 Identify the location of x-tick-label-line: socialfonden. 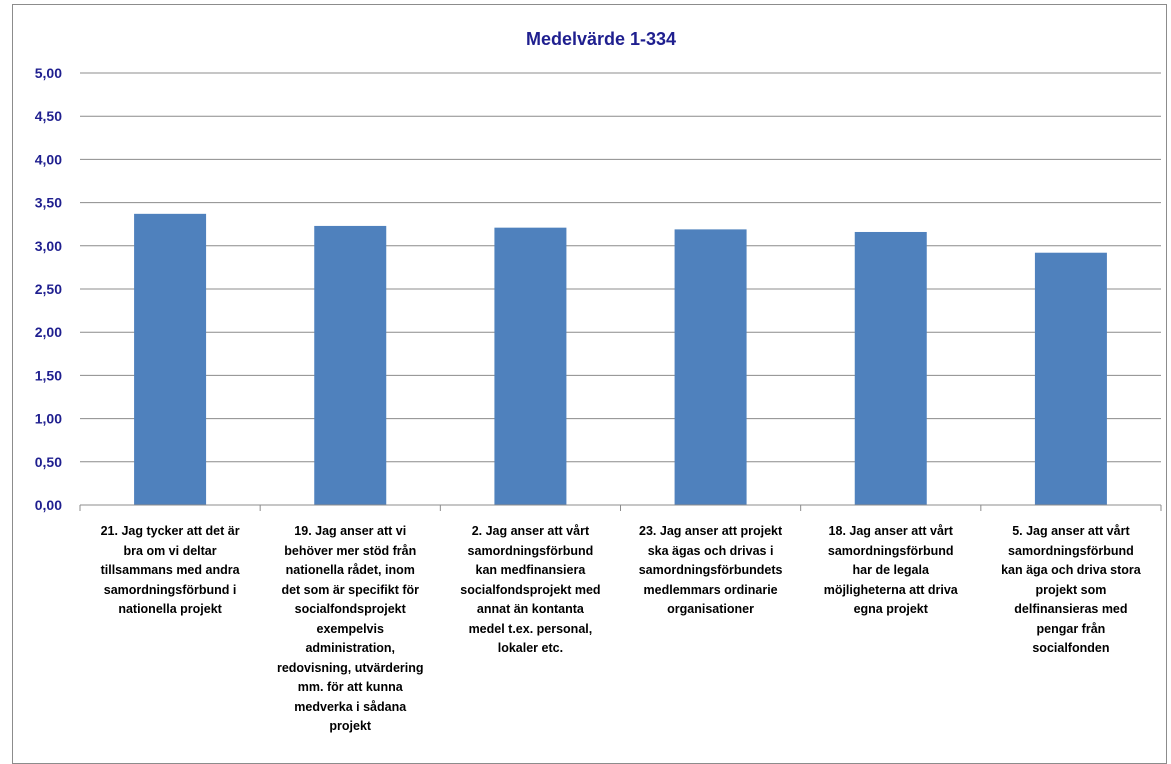
(1071, 648).